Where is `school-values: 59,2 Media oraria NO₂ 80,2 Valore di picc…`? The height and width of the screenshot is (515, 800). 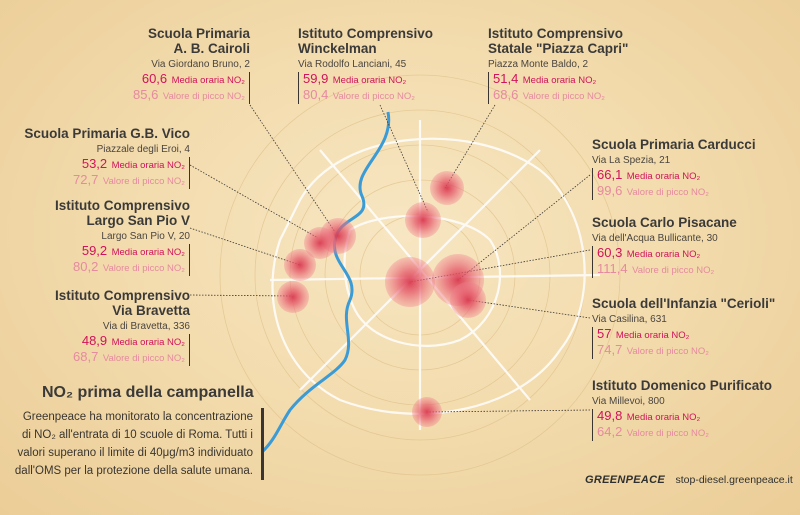 school-values: 59,2 Media oraria NO₂ 80,2 Valore di picc… is located at coordinates (110, 260).